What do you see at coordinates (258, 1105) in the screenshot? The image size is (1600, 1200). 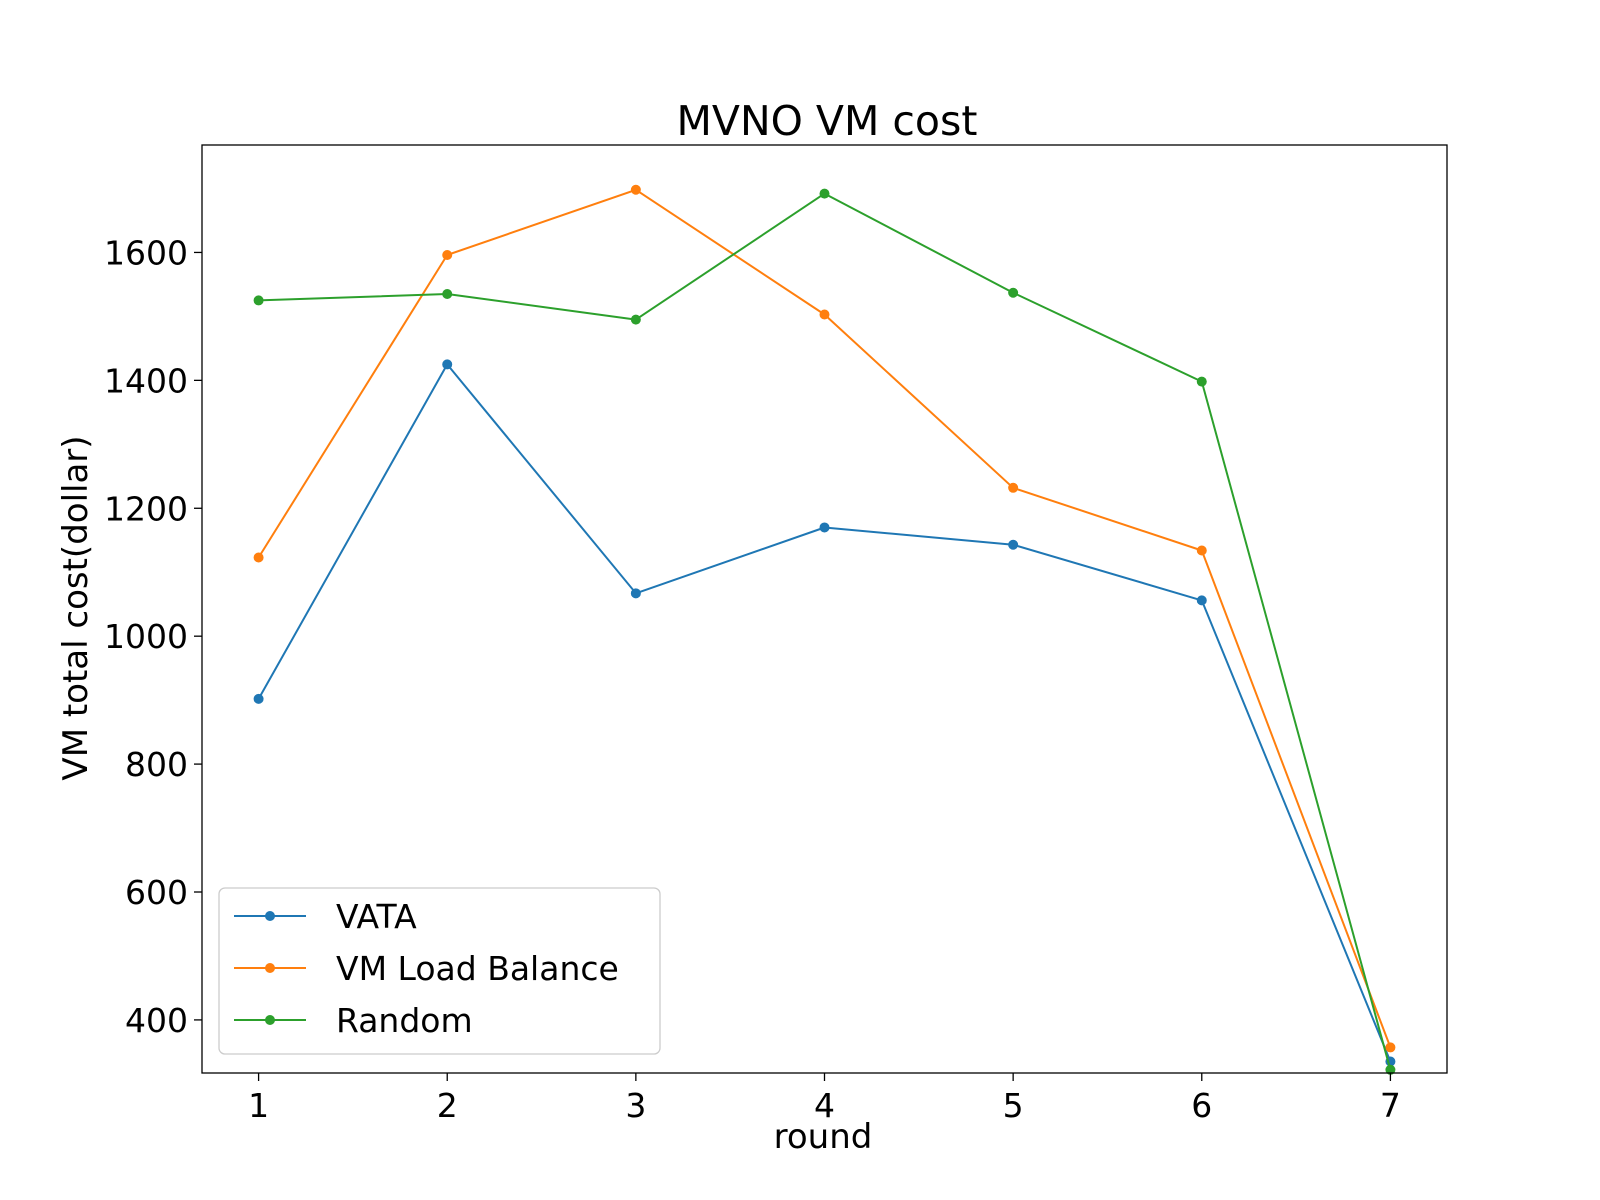 I see `x-tick-label: 1` at bounding box center [258, 1105].